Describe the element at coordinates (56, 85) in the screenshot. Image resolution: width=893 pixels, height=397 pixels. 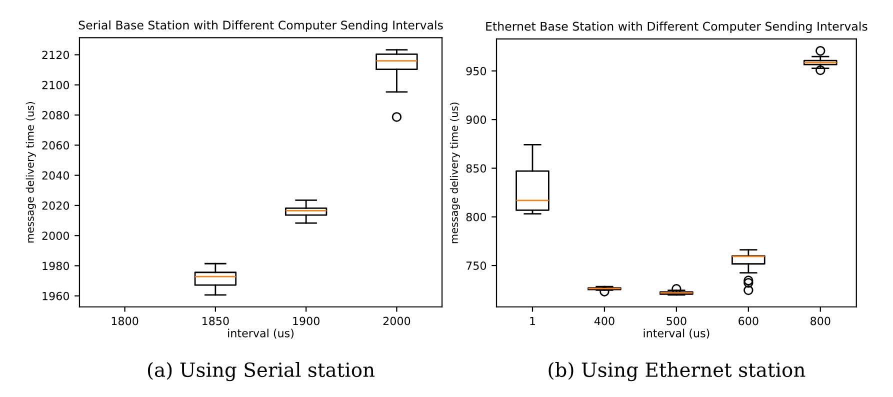
I see `y-tick-label: 2100` at that location.